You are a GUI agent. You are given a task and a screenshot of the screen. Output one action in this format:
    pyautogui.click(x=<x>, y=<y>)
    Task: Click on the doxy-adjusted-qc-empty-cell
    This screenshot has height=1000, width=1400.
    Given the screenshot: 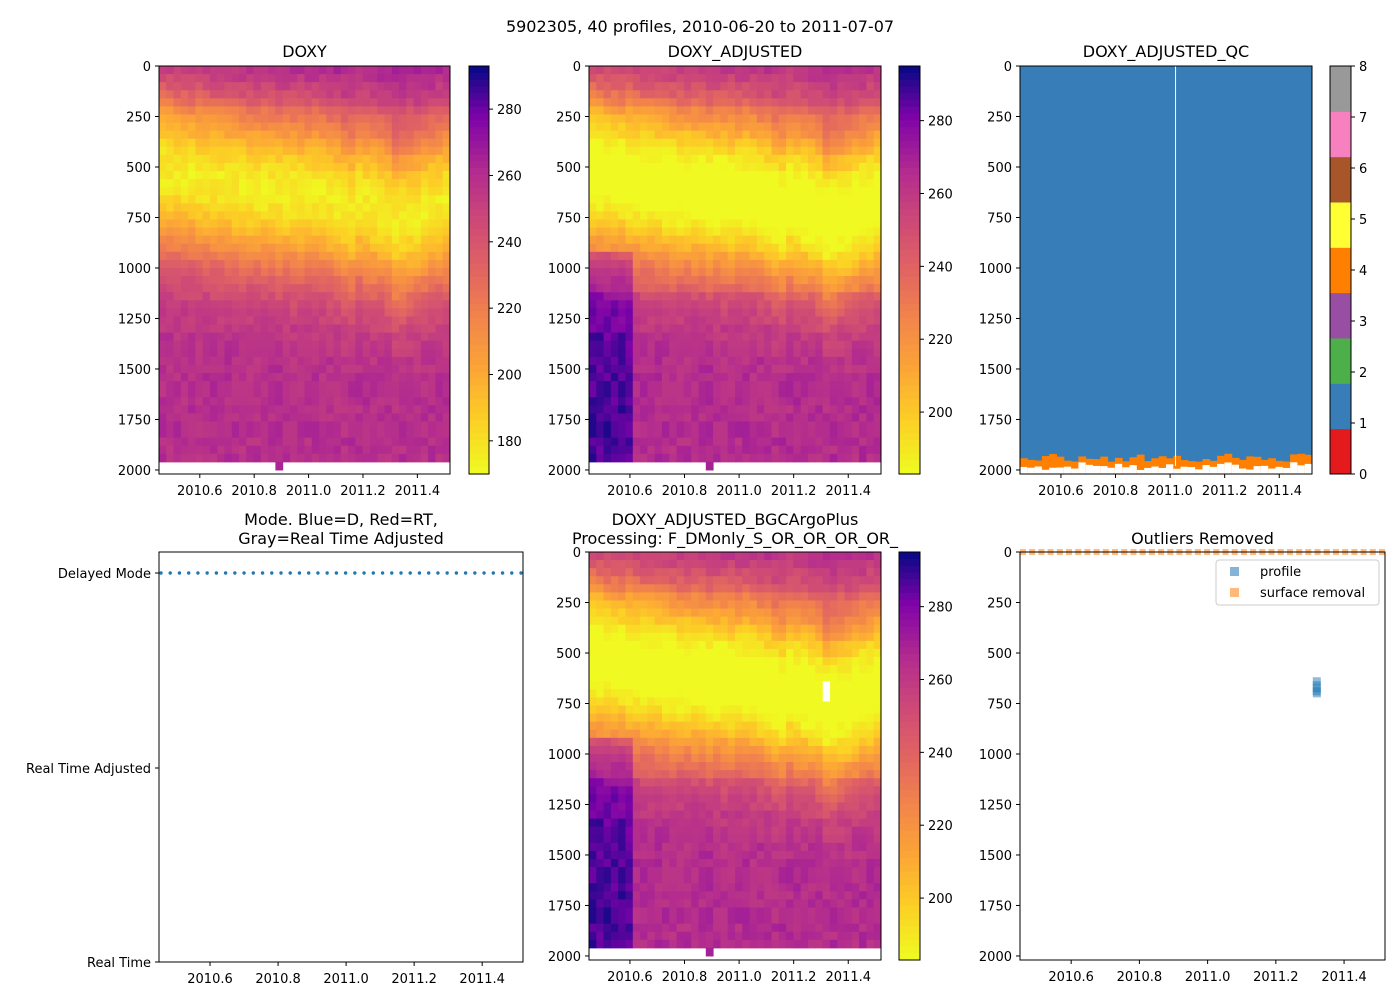 What is the action you would take?
    pyautogui.click(x=1060, y=470)
    